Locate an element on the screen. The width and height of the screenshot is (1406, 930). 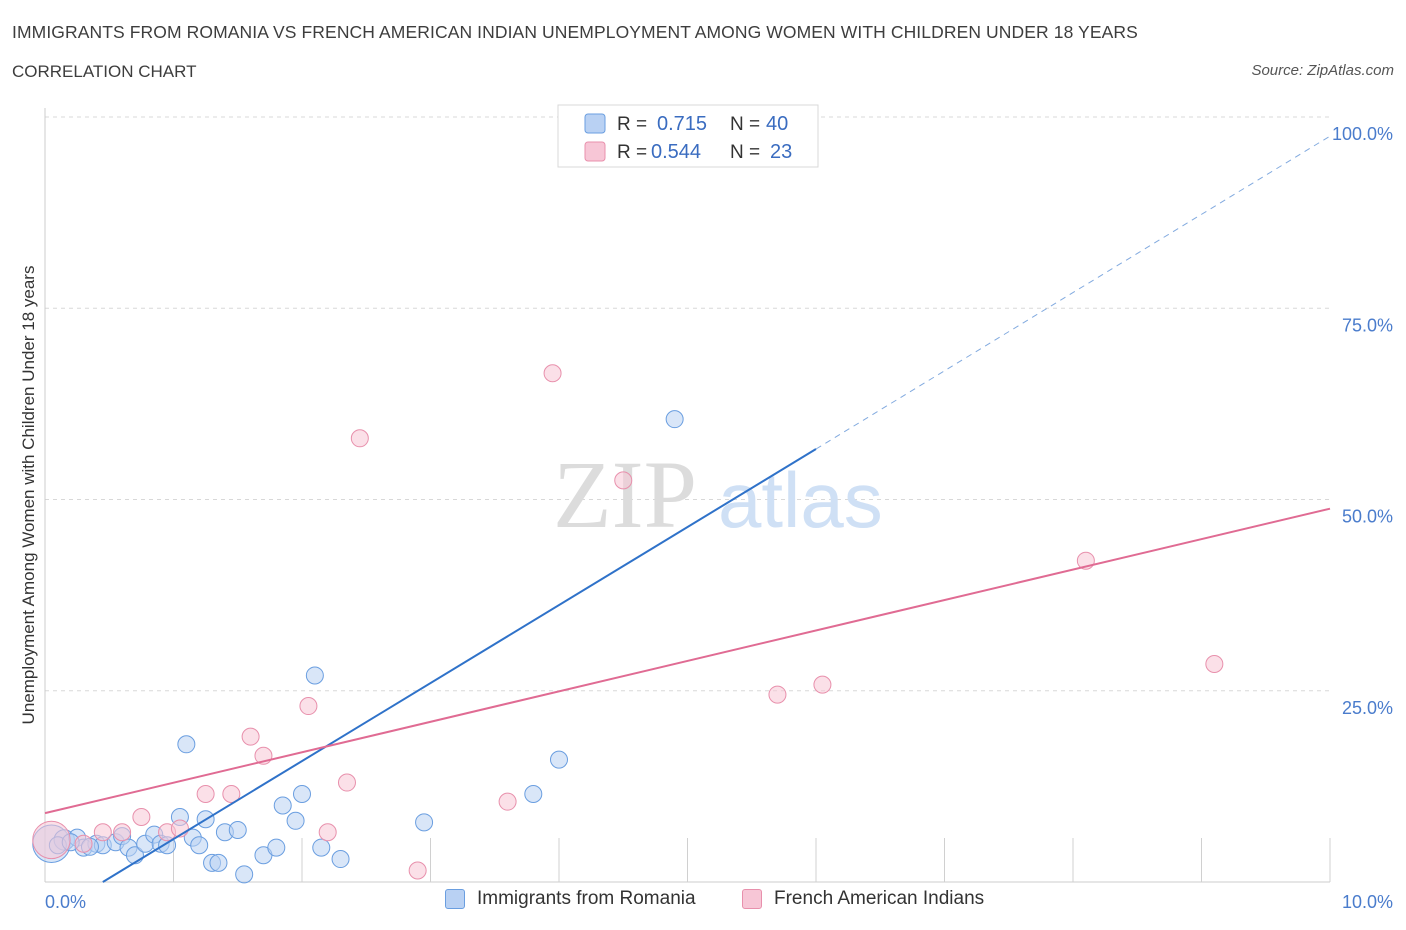
legend-r-value-2: 0.544 is located at coordinates (676, 152).